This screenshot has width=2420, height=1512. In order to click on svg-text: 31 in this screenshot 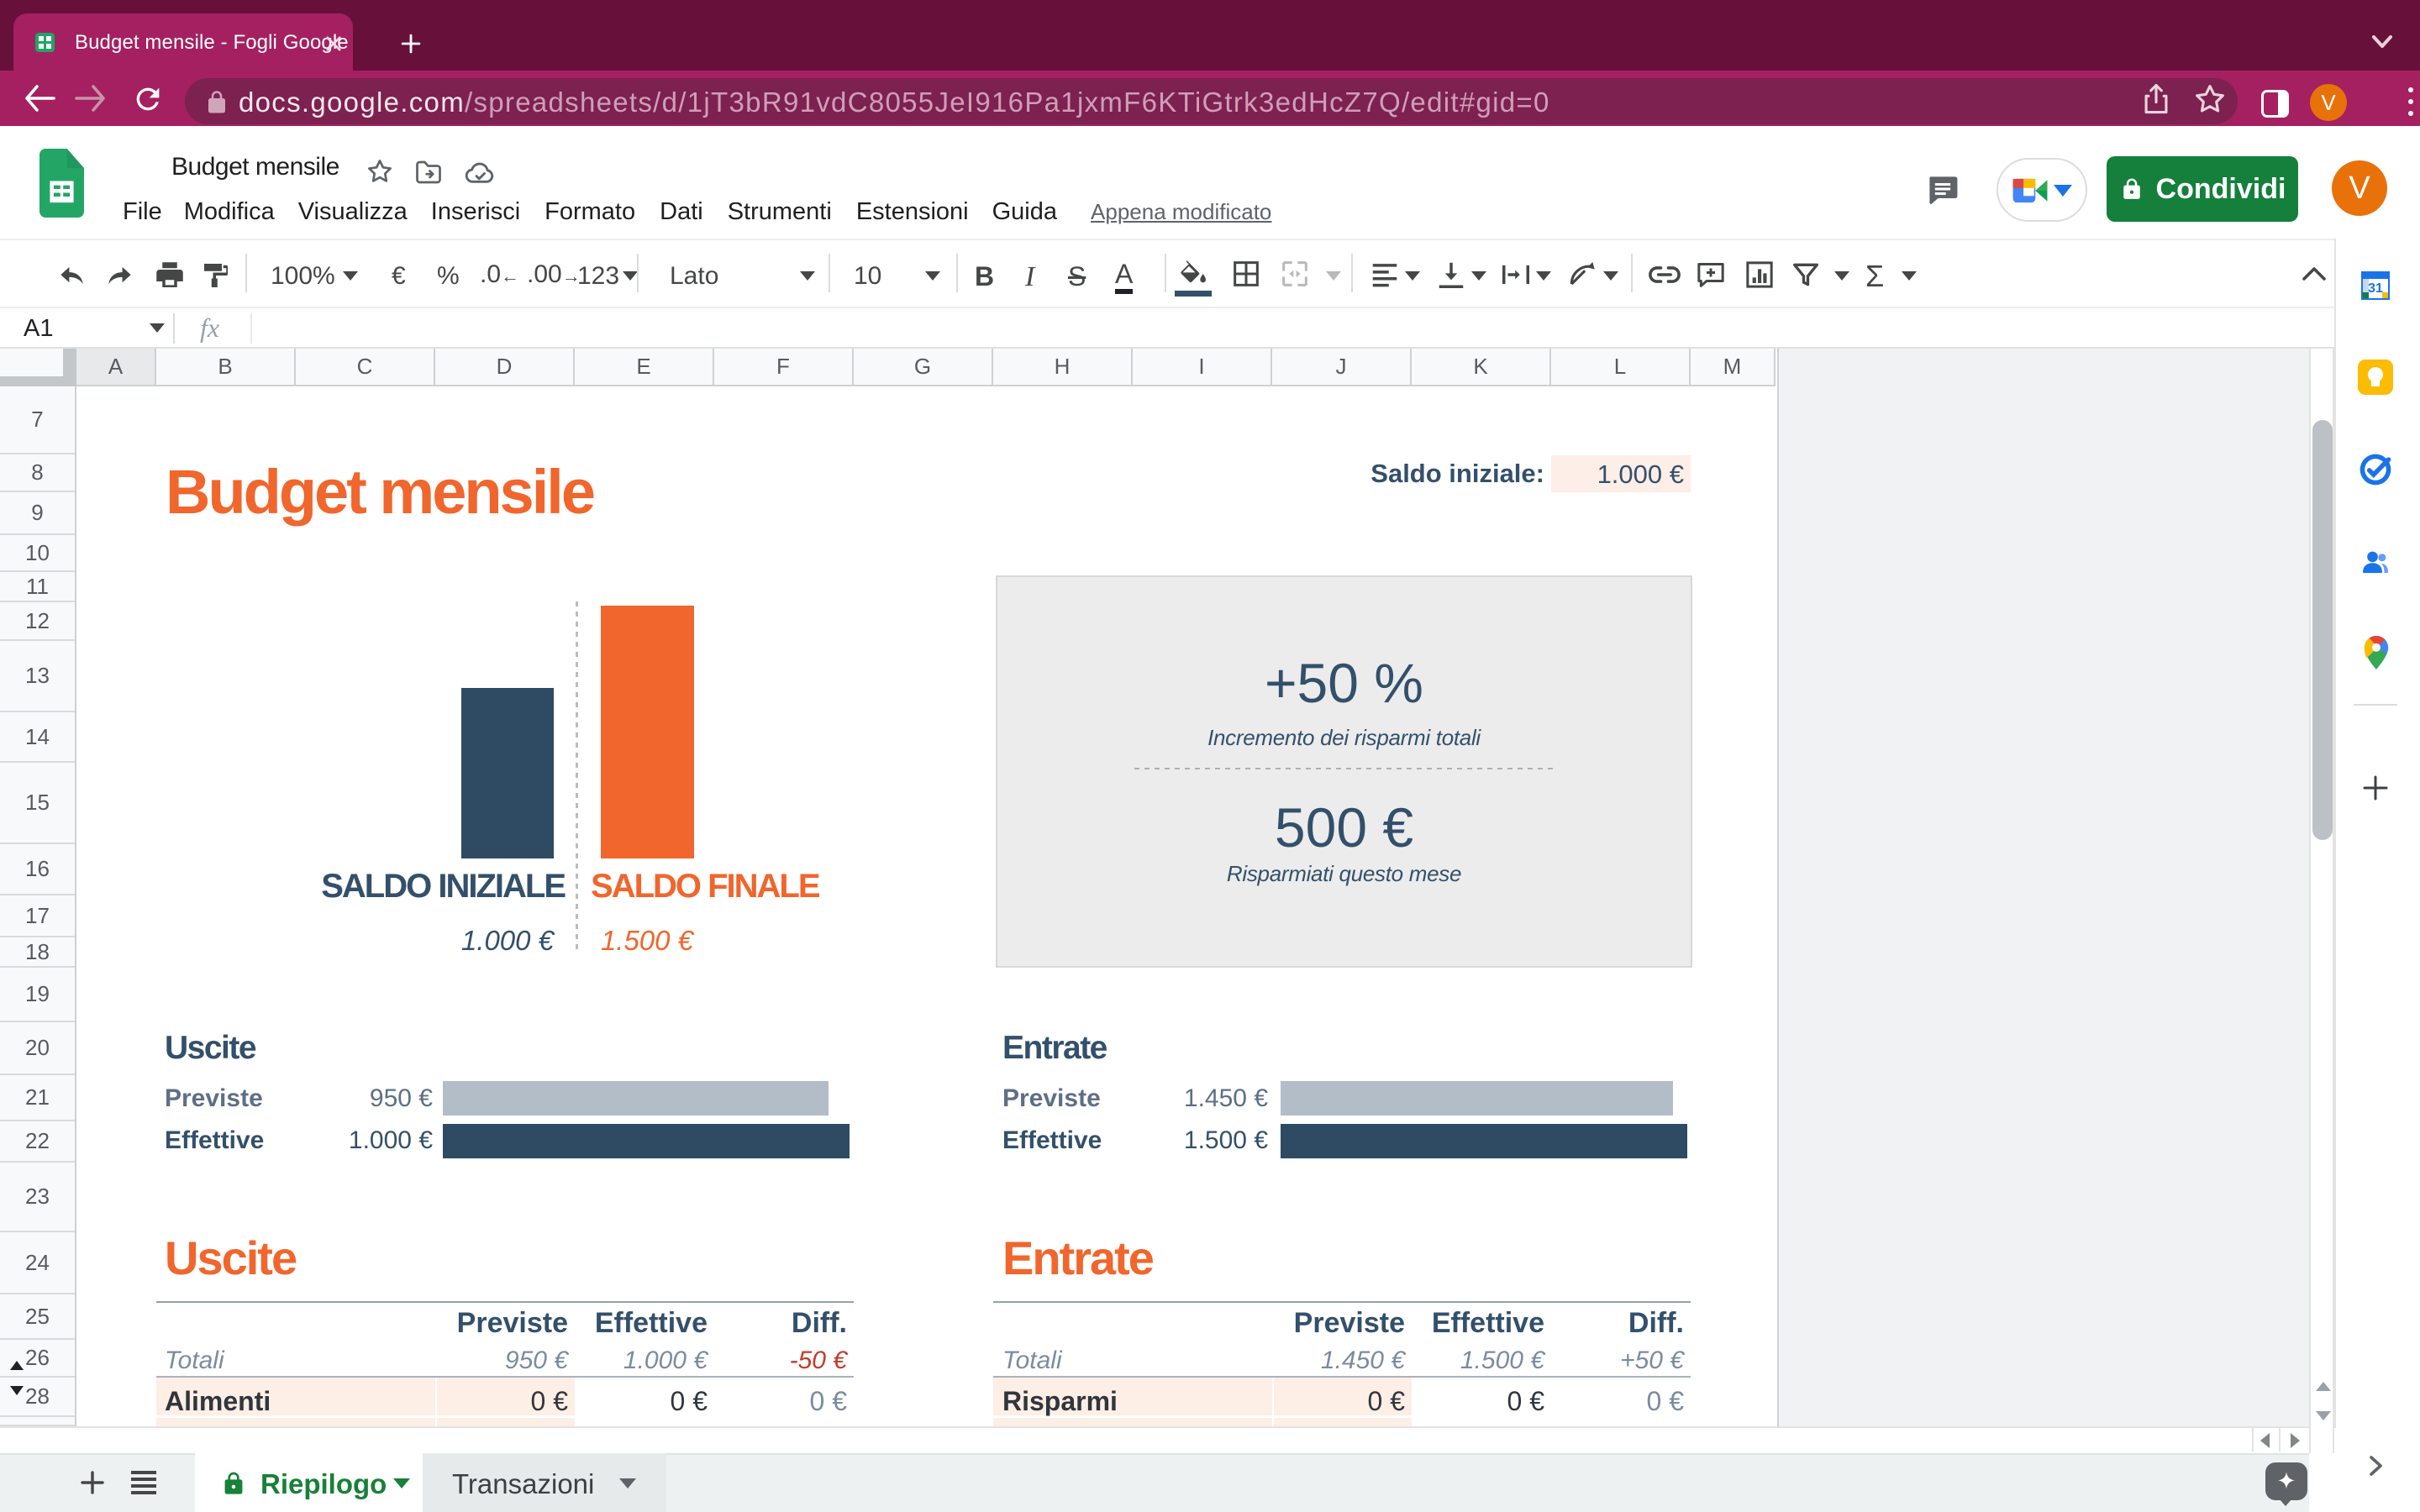, I will do `click(2375, 288)`.